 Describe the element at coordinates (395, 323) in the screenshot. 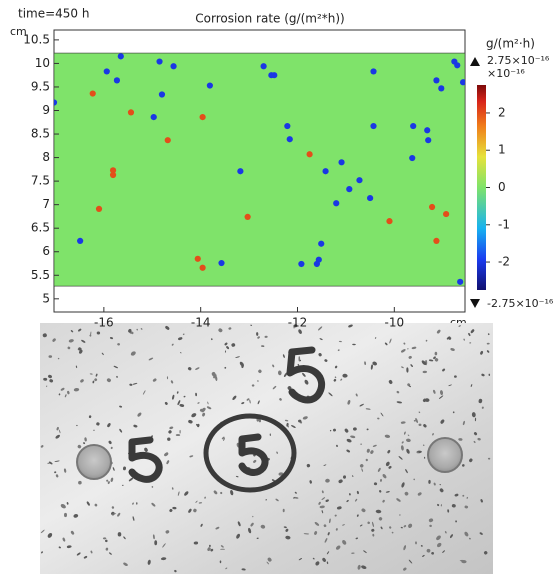

I see `x-tick-label: -10` at that location.